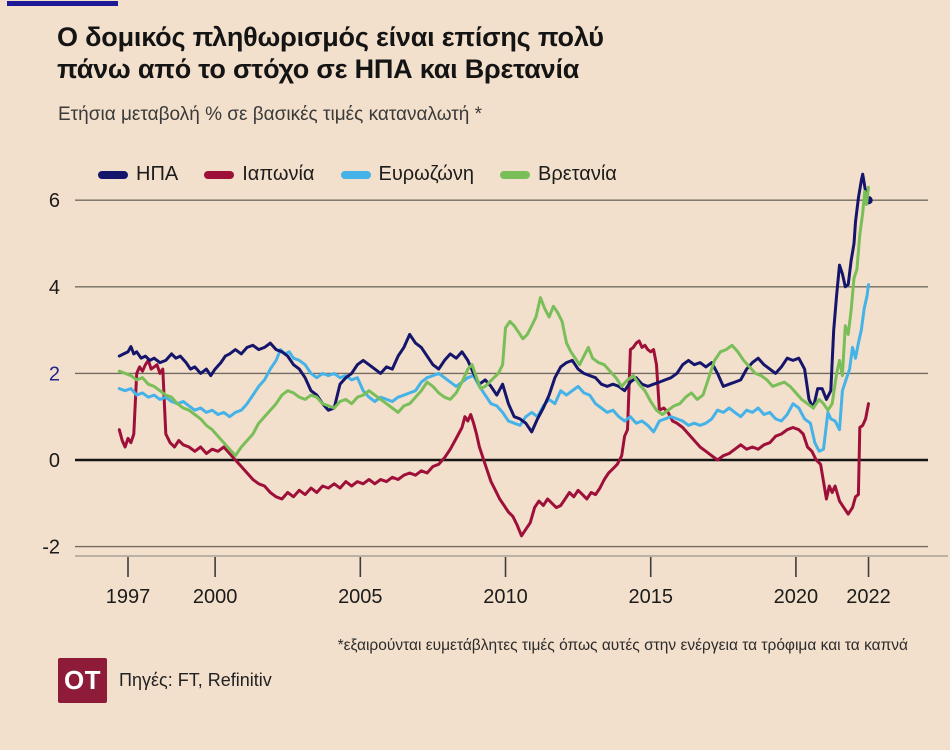  I want to click on legend-item-britain: Βρετανία, so click(558, 174).